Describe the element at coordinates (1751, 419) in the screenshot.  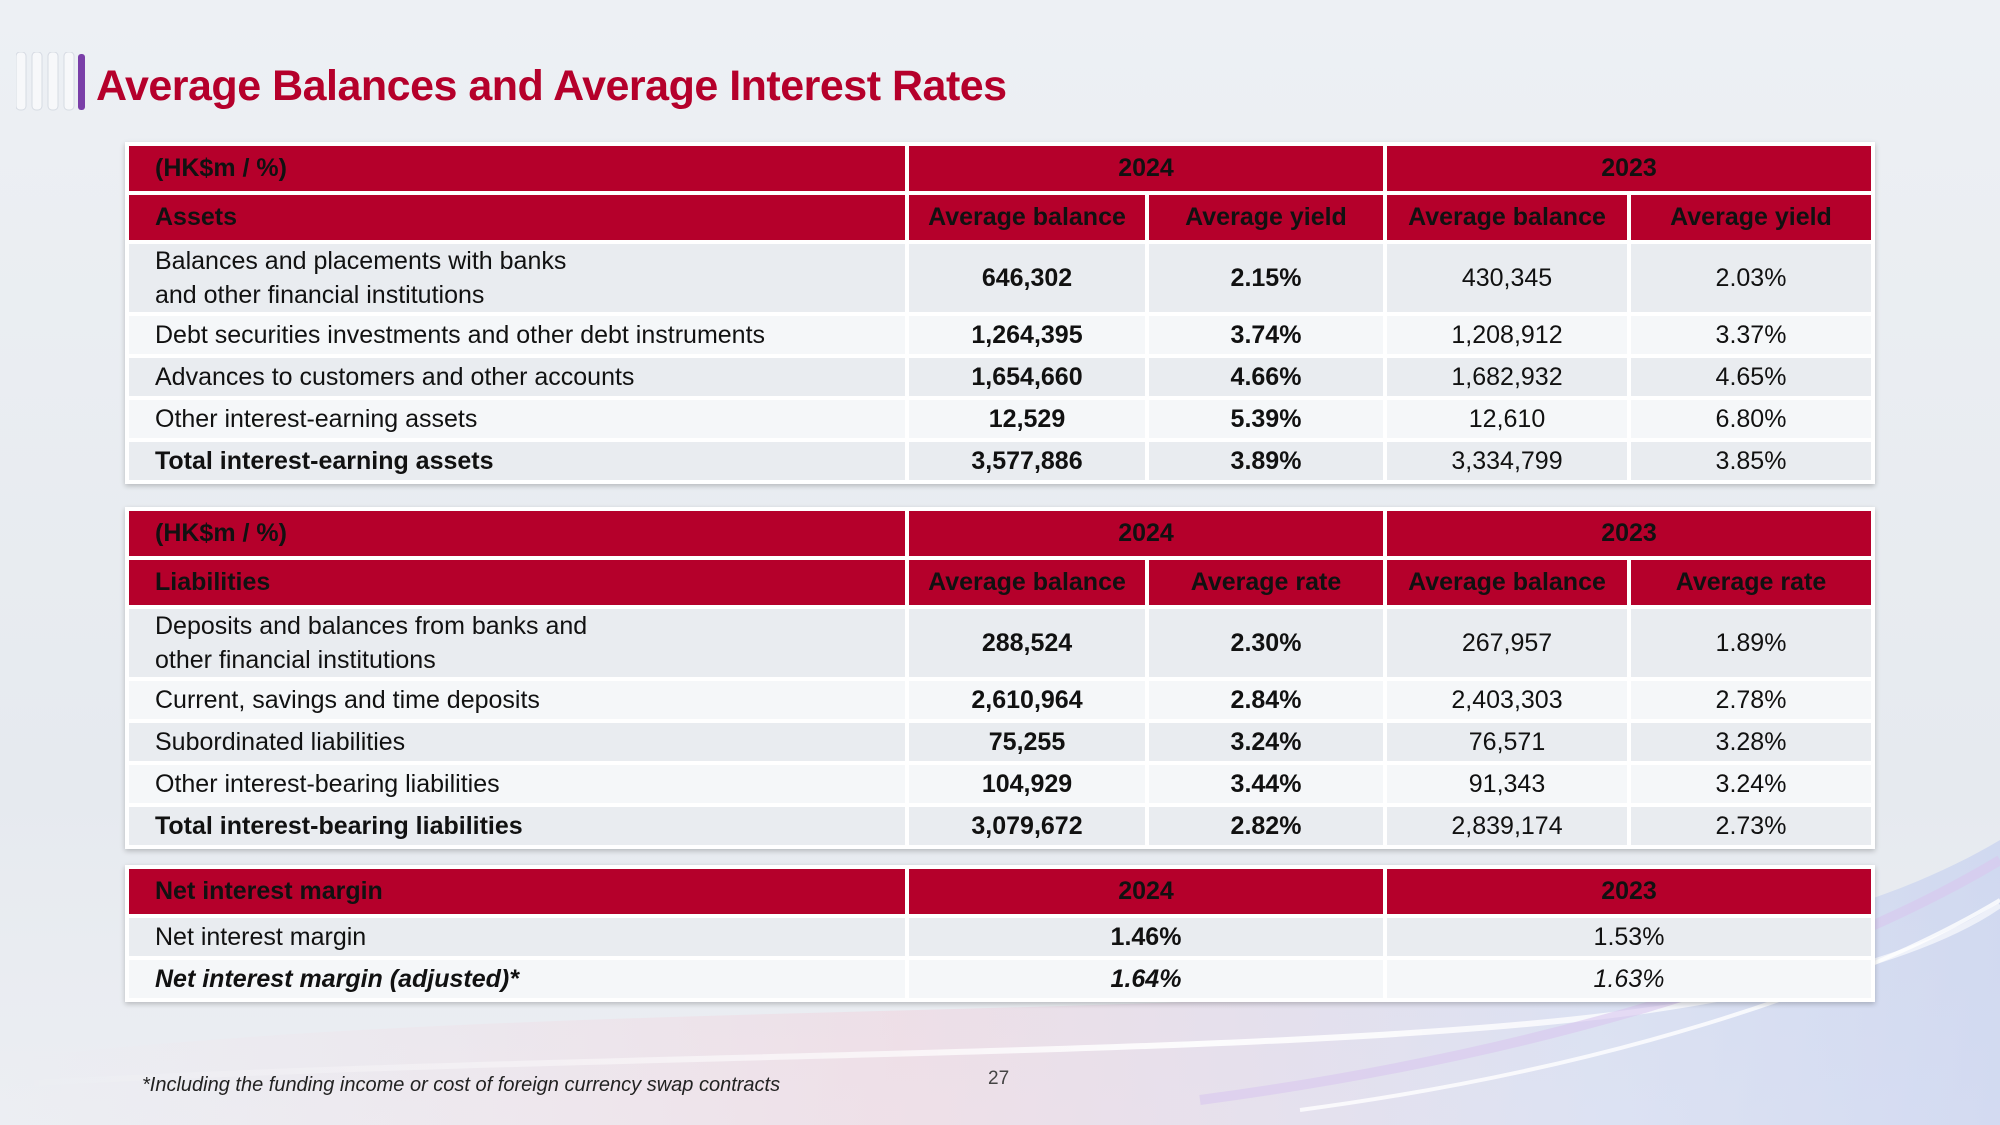
I see `cell-rate-2023: 6.80%` at that location.